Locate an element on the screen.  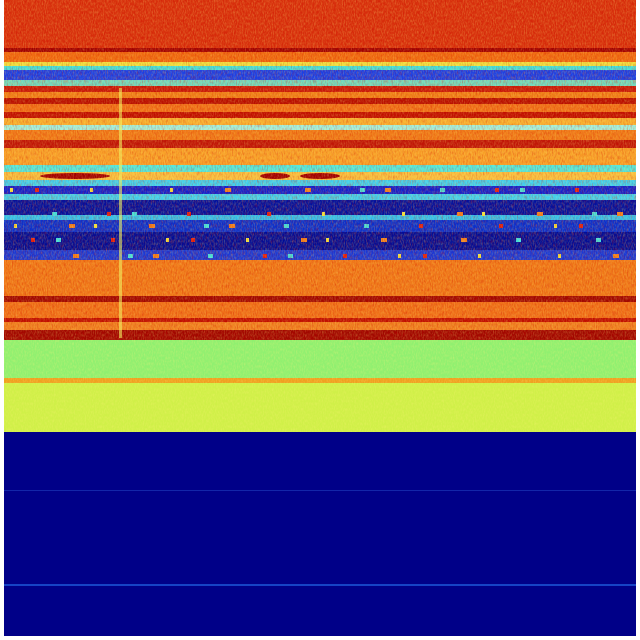
vertical-streak is located at coordinates (120, 213).